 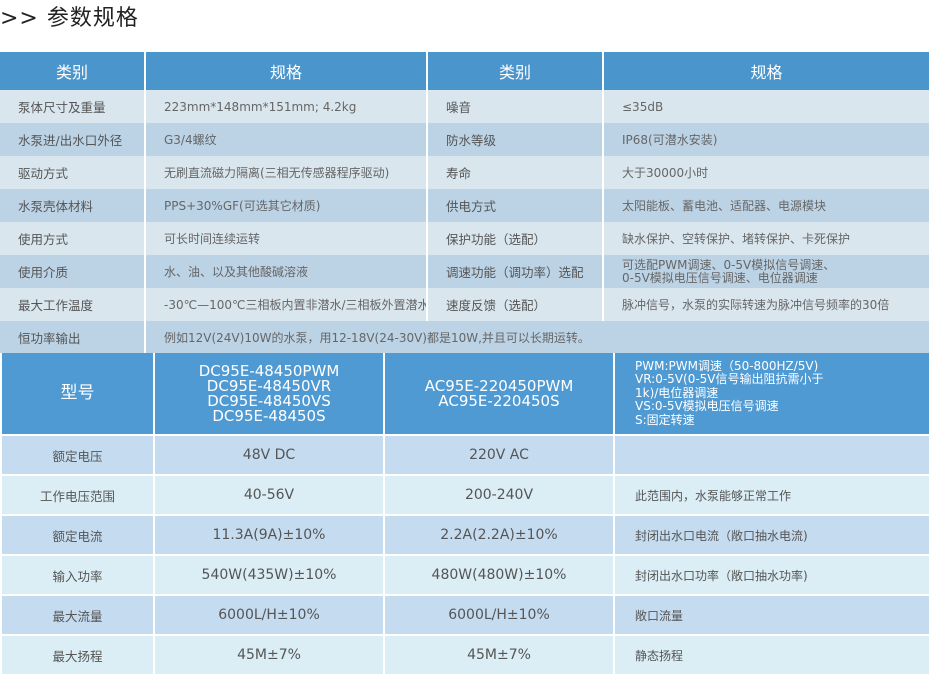 What do you see at coordinates (269, 615) in the screenshot?
I see `dc-value: 6000L/H±10%` at bounding box center [269, 615].